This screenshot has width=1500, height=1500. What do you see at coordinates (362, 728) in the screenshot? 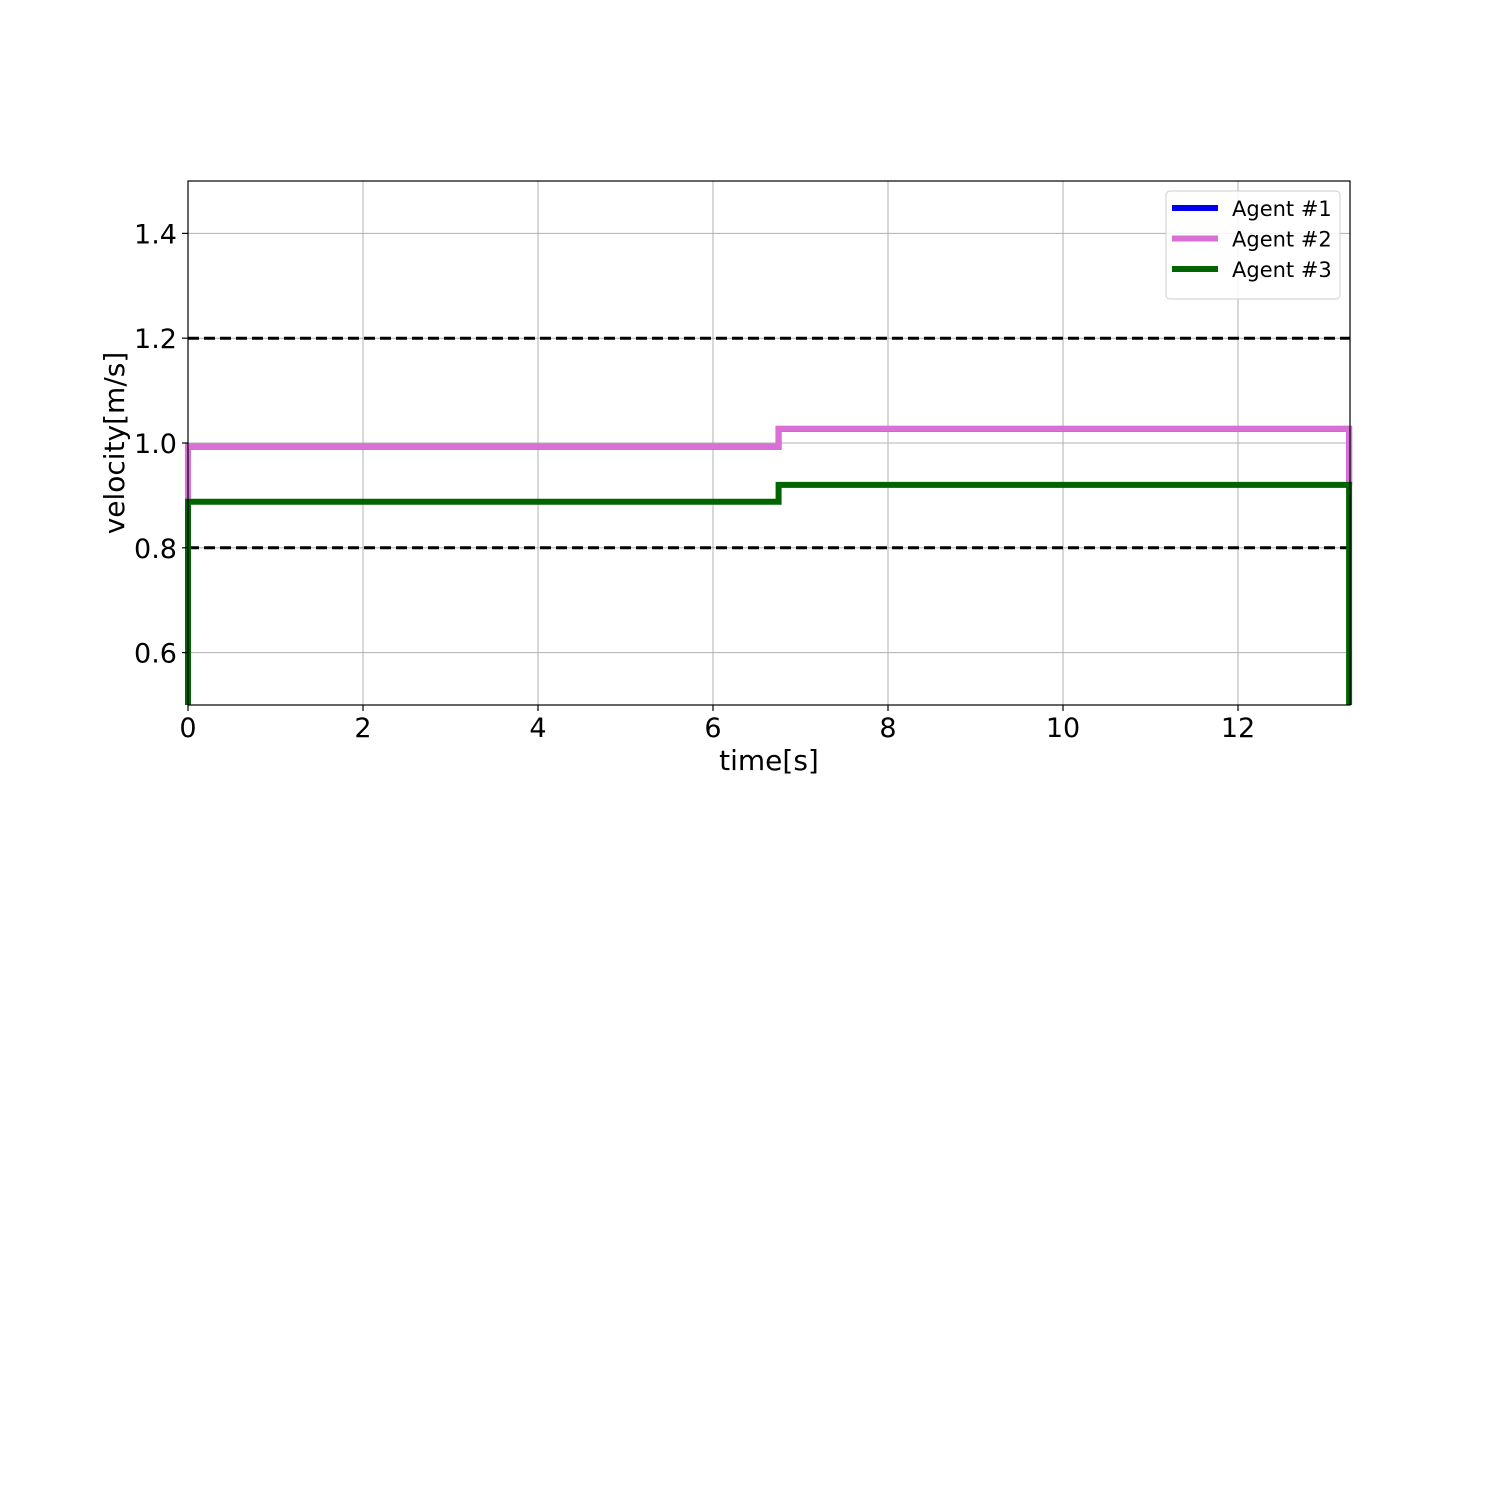
I see `x-tick-label: 2` at bounding box center [362, 728].